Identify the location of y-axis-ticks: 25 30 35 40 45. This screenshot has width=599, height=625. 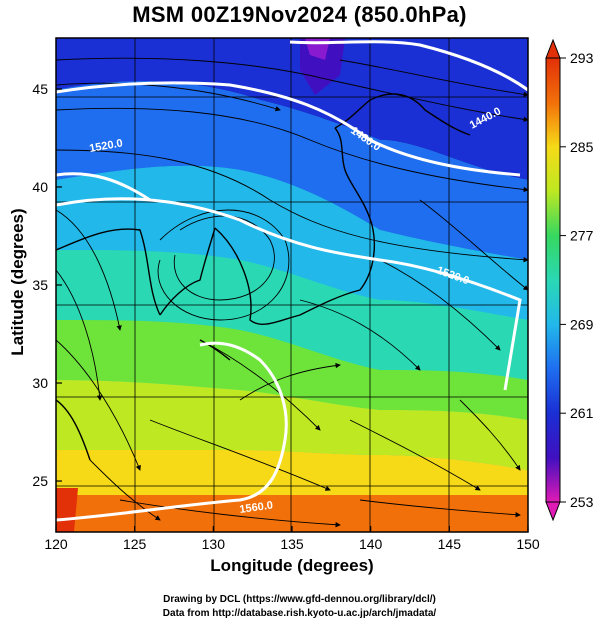
(47, 285).